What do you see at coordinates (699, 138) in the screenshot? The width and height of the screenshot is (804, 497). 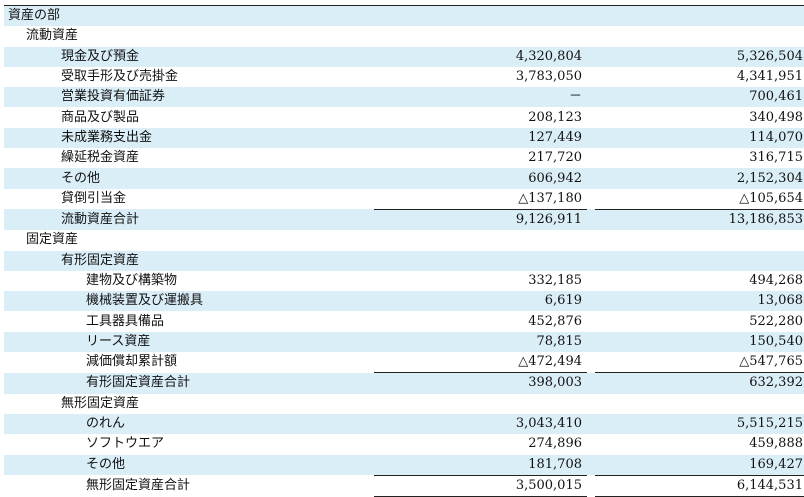 I see `current-year-value: 114,070` at bounding box center [699, 138].